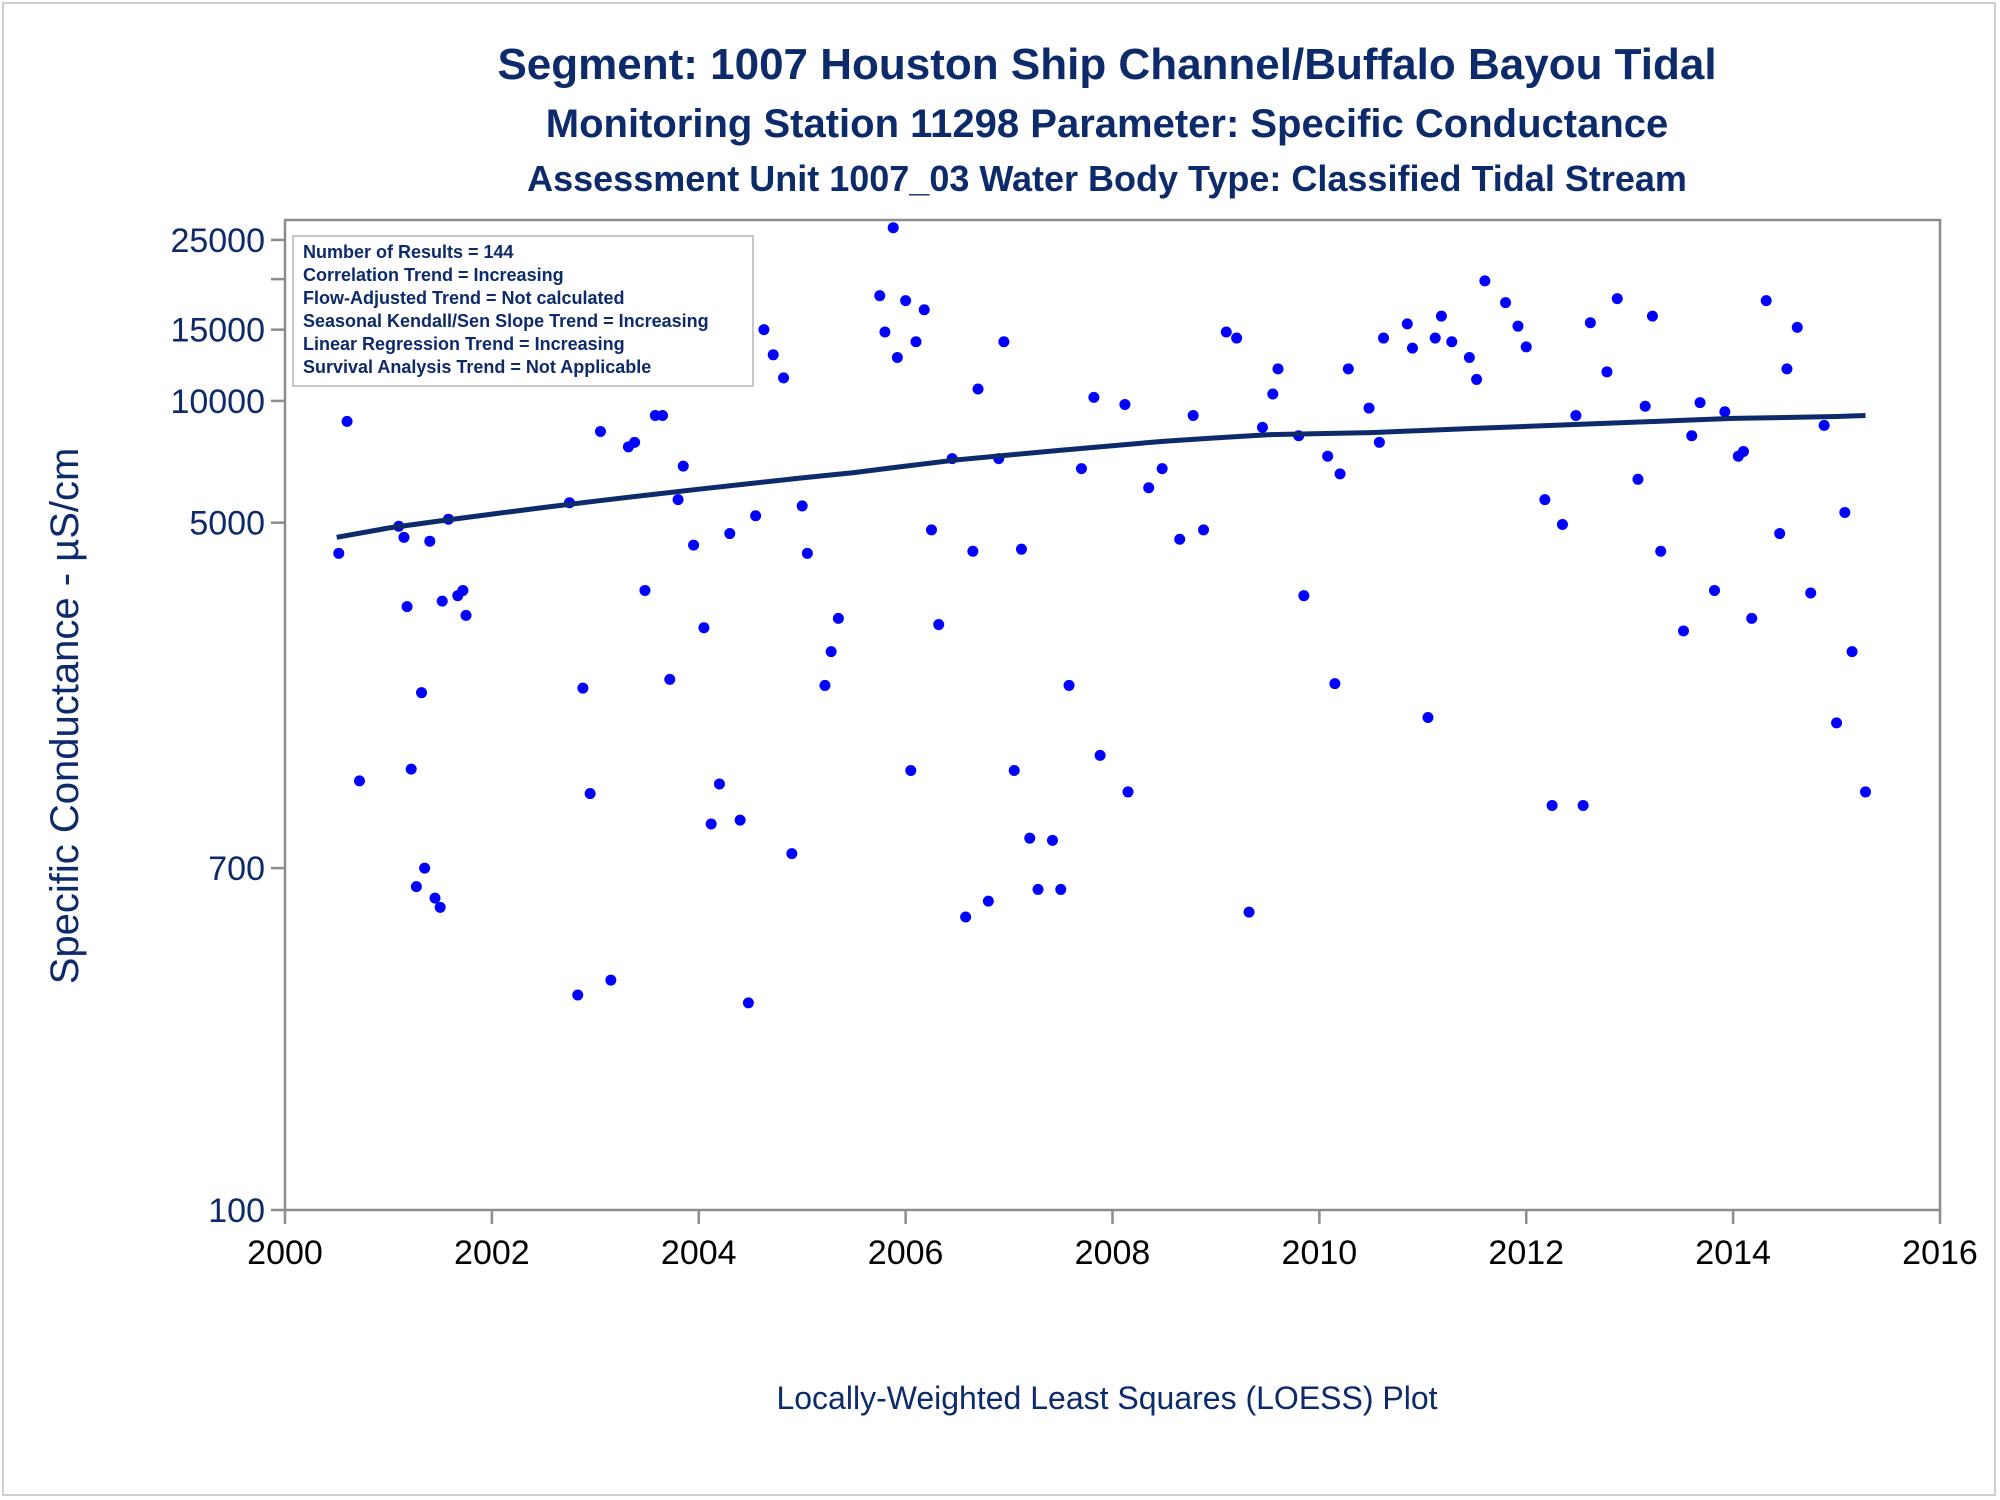 Image resolution: width=2000 pixels, height=1500 pixels. Describe the element at coordinates (1113, 1253) in the screenshot. I see `x-tick-label: 2008` at that location.